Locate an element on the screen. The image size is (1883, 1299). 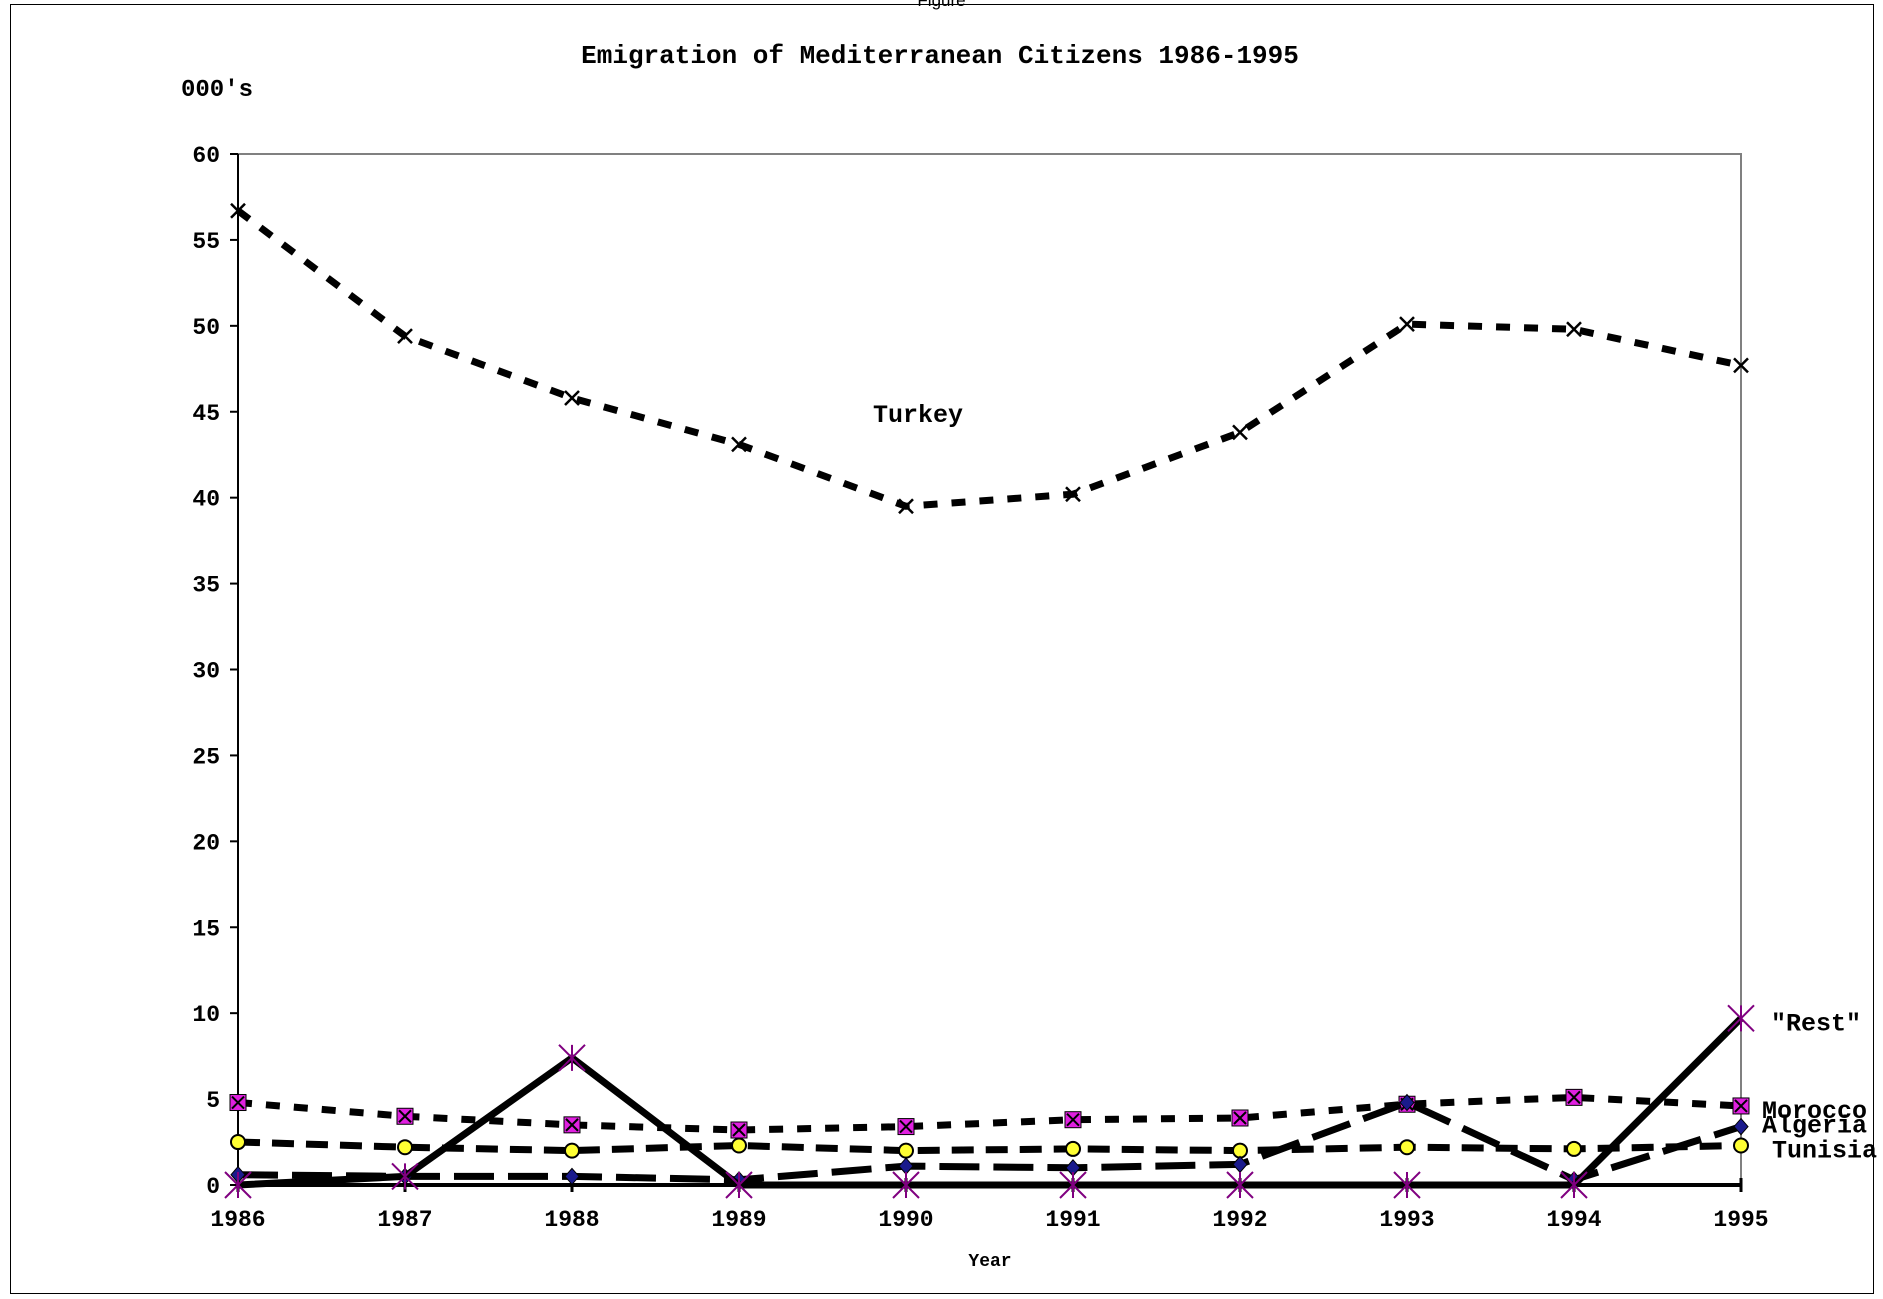
series-tunisia is located at coordinates (989, 1146).